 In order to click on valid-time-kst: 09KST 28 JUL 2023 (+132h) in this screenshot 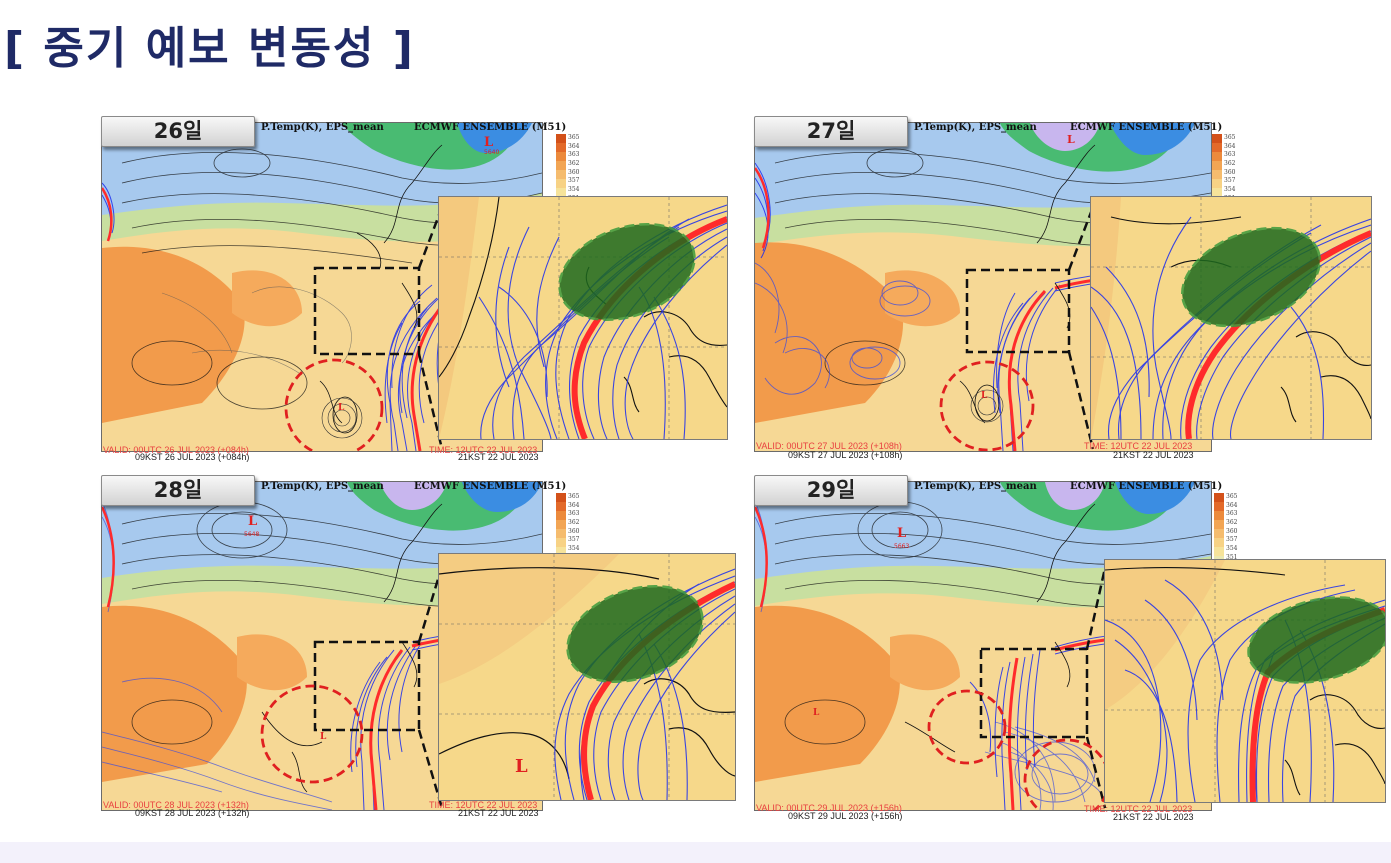, I will do `click(192, 813)`.